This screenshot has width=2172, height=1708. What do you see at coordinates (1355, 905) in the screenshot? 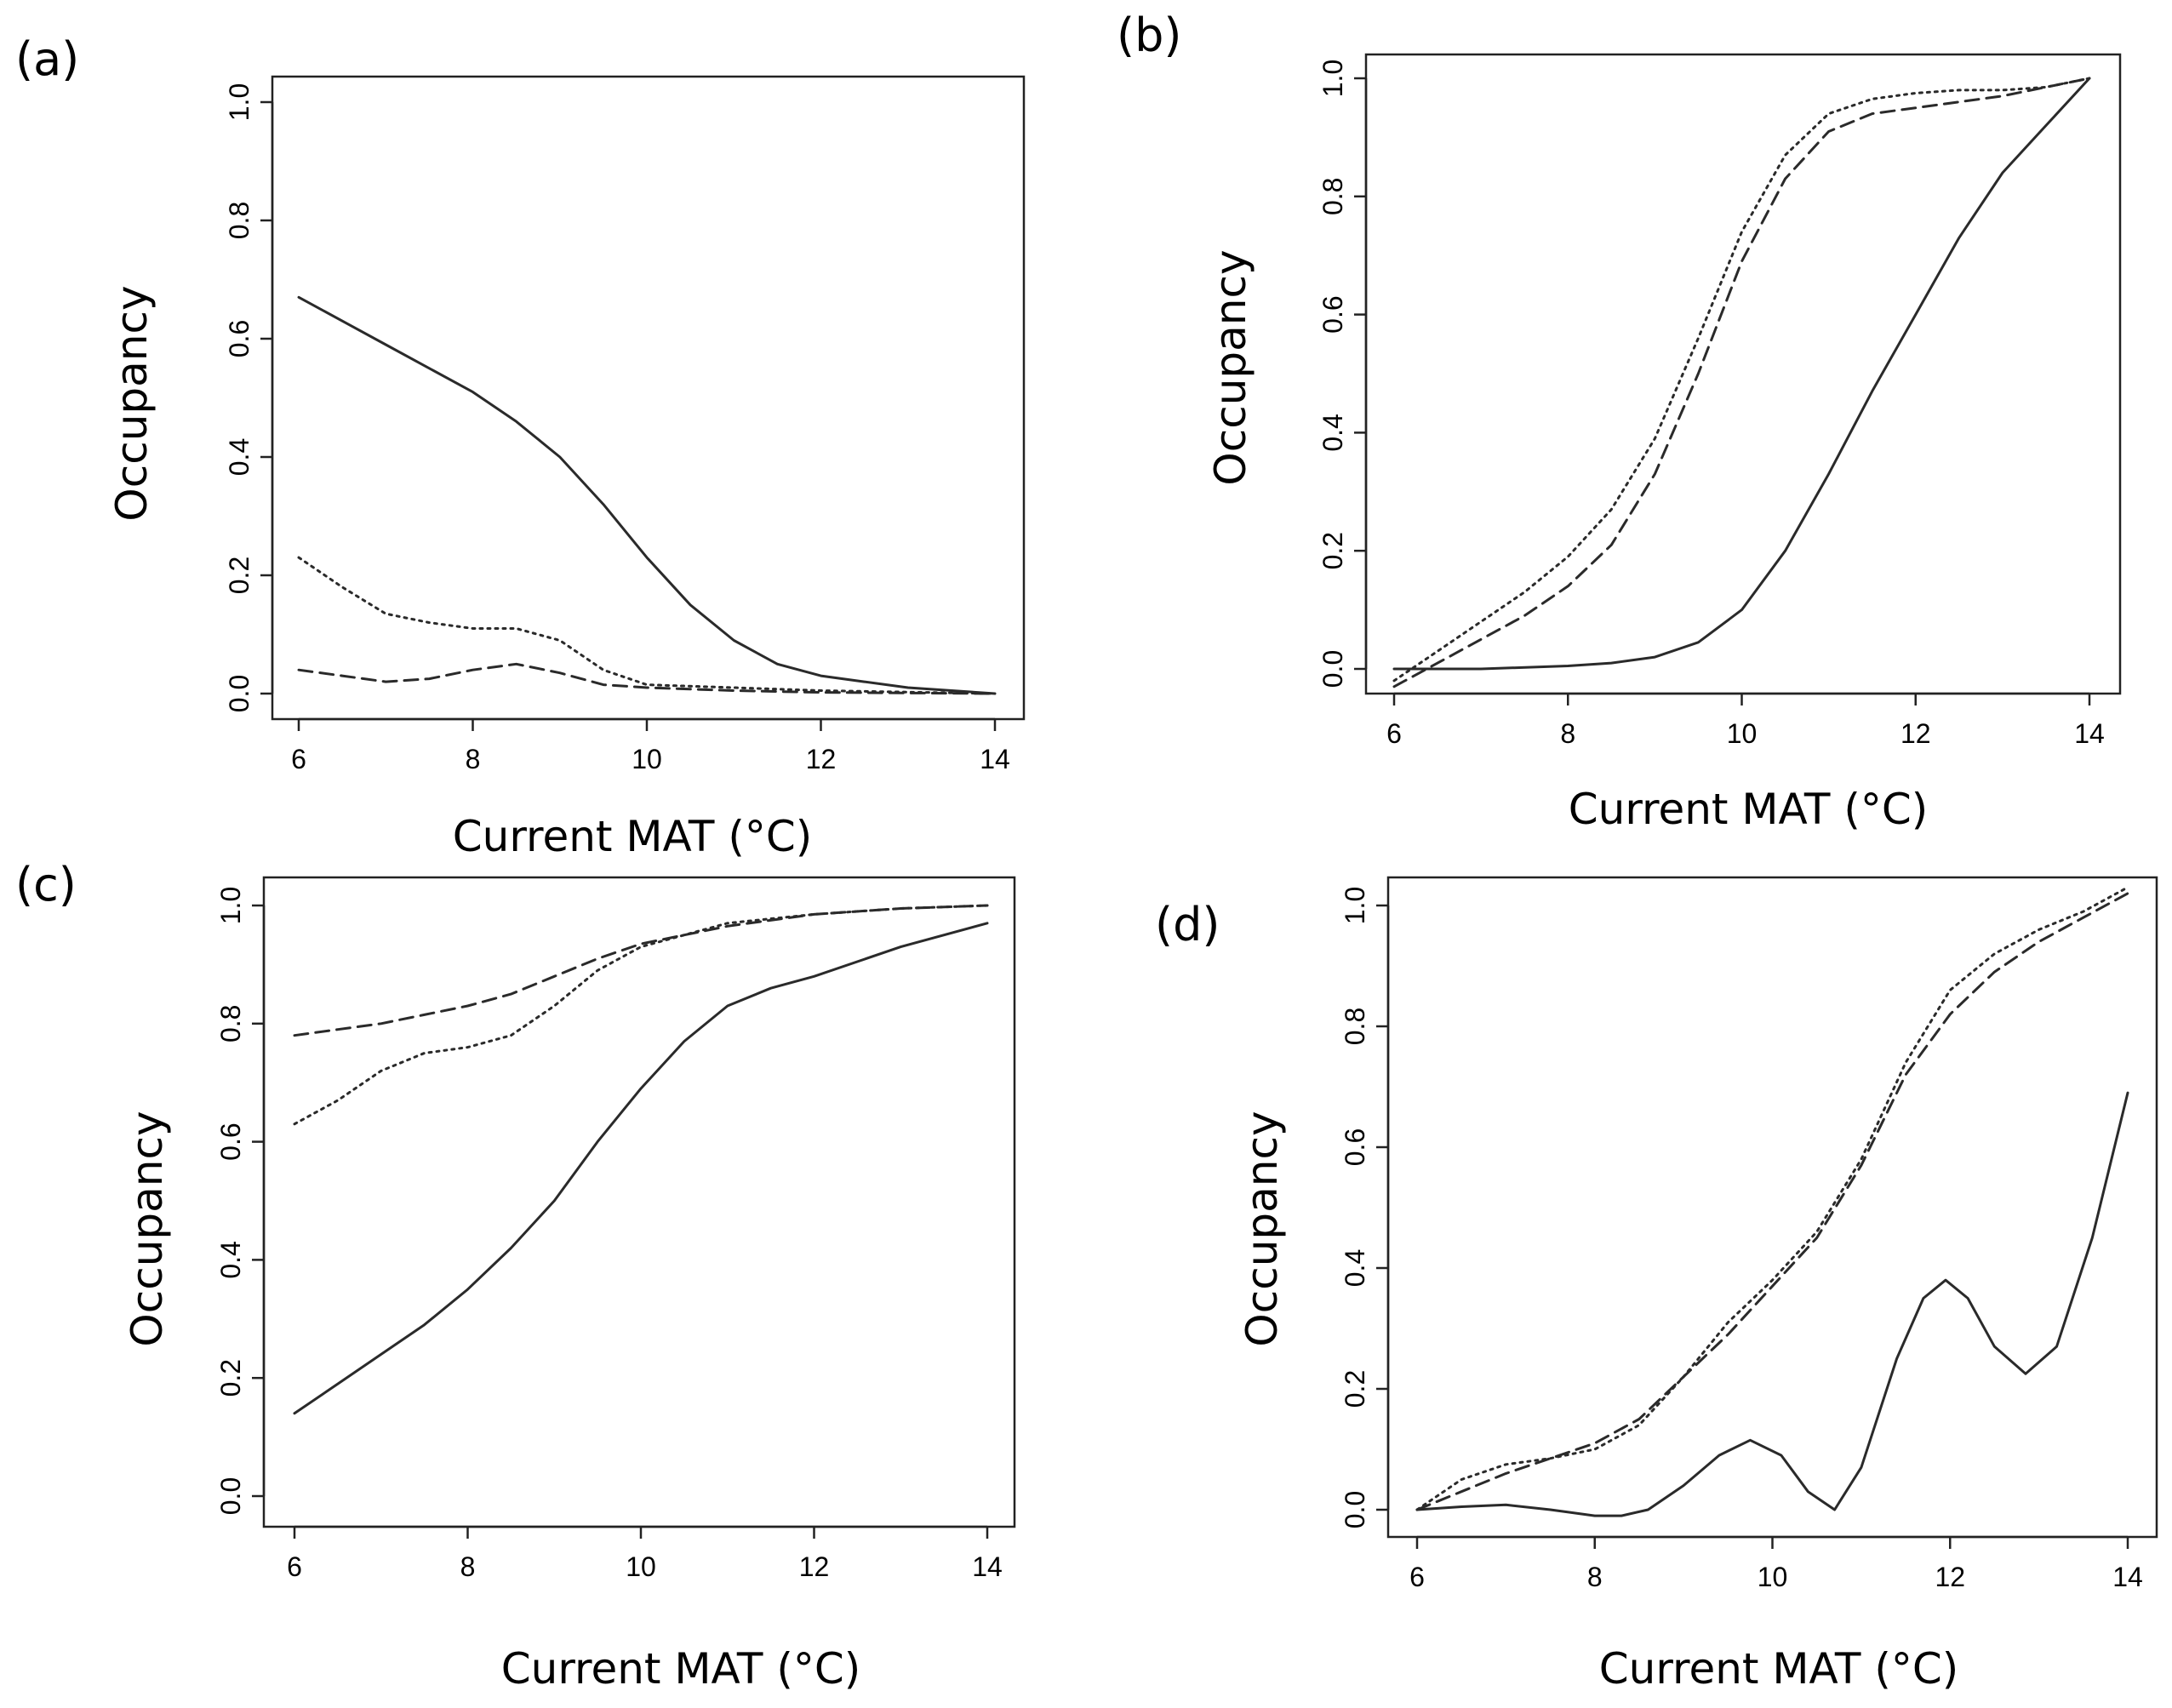
I see `panel-d-y-tick-label: 1.0` at bounding box center [1355, 905].